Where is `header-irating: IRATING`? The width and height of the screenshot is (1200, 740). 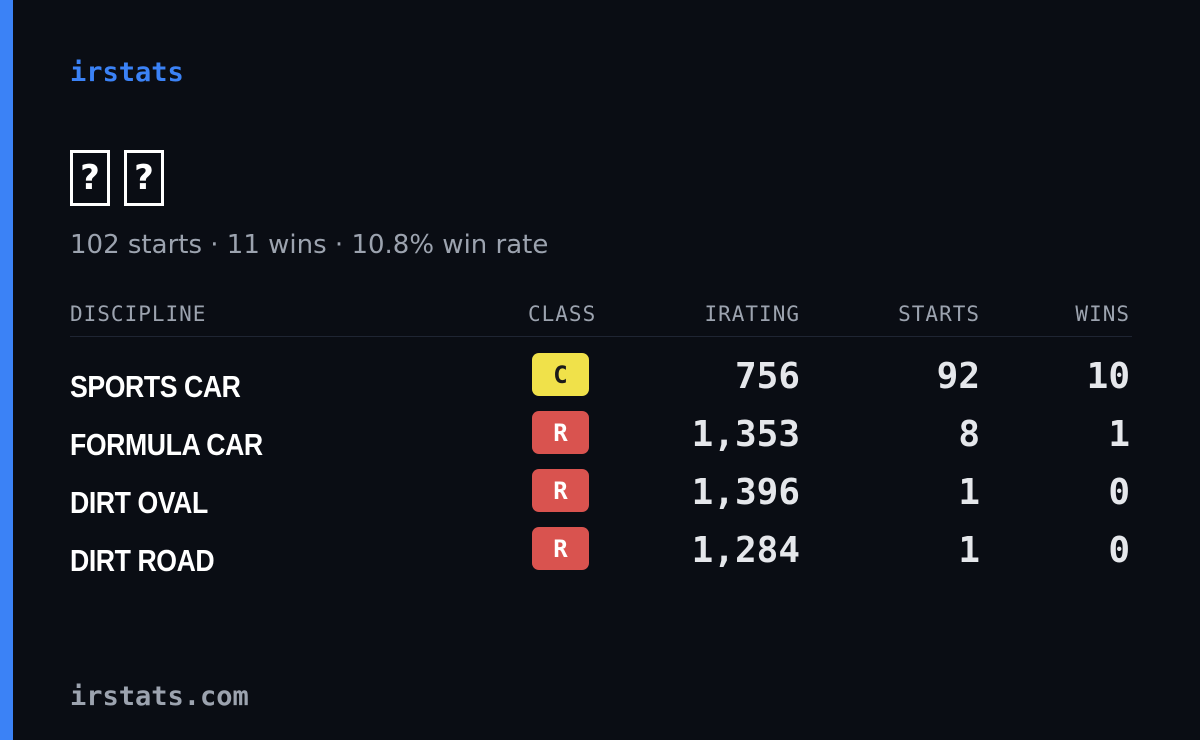 header-irating: IRATING is located at coordinates (752, 314).